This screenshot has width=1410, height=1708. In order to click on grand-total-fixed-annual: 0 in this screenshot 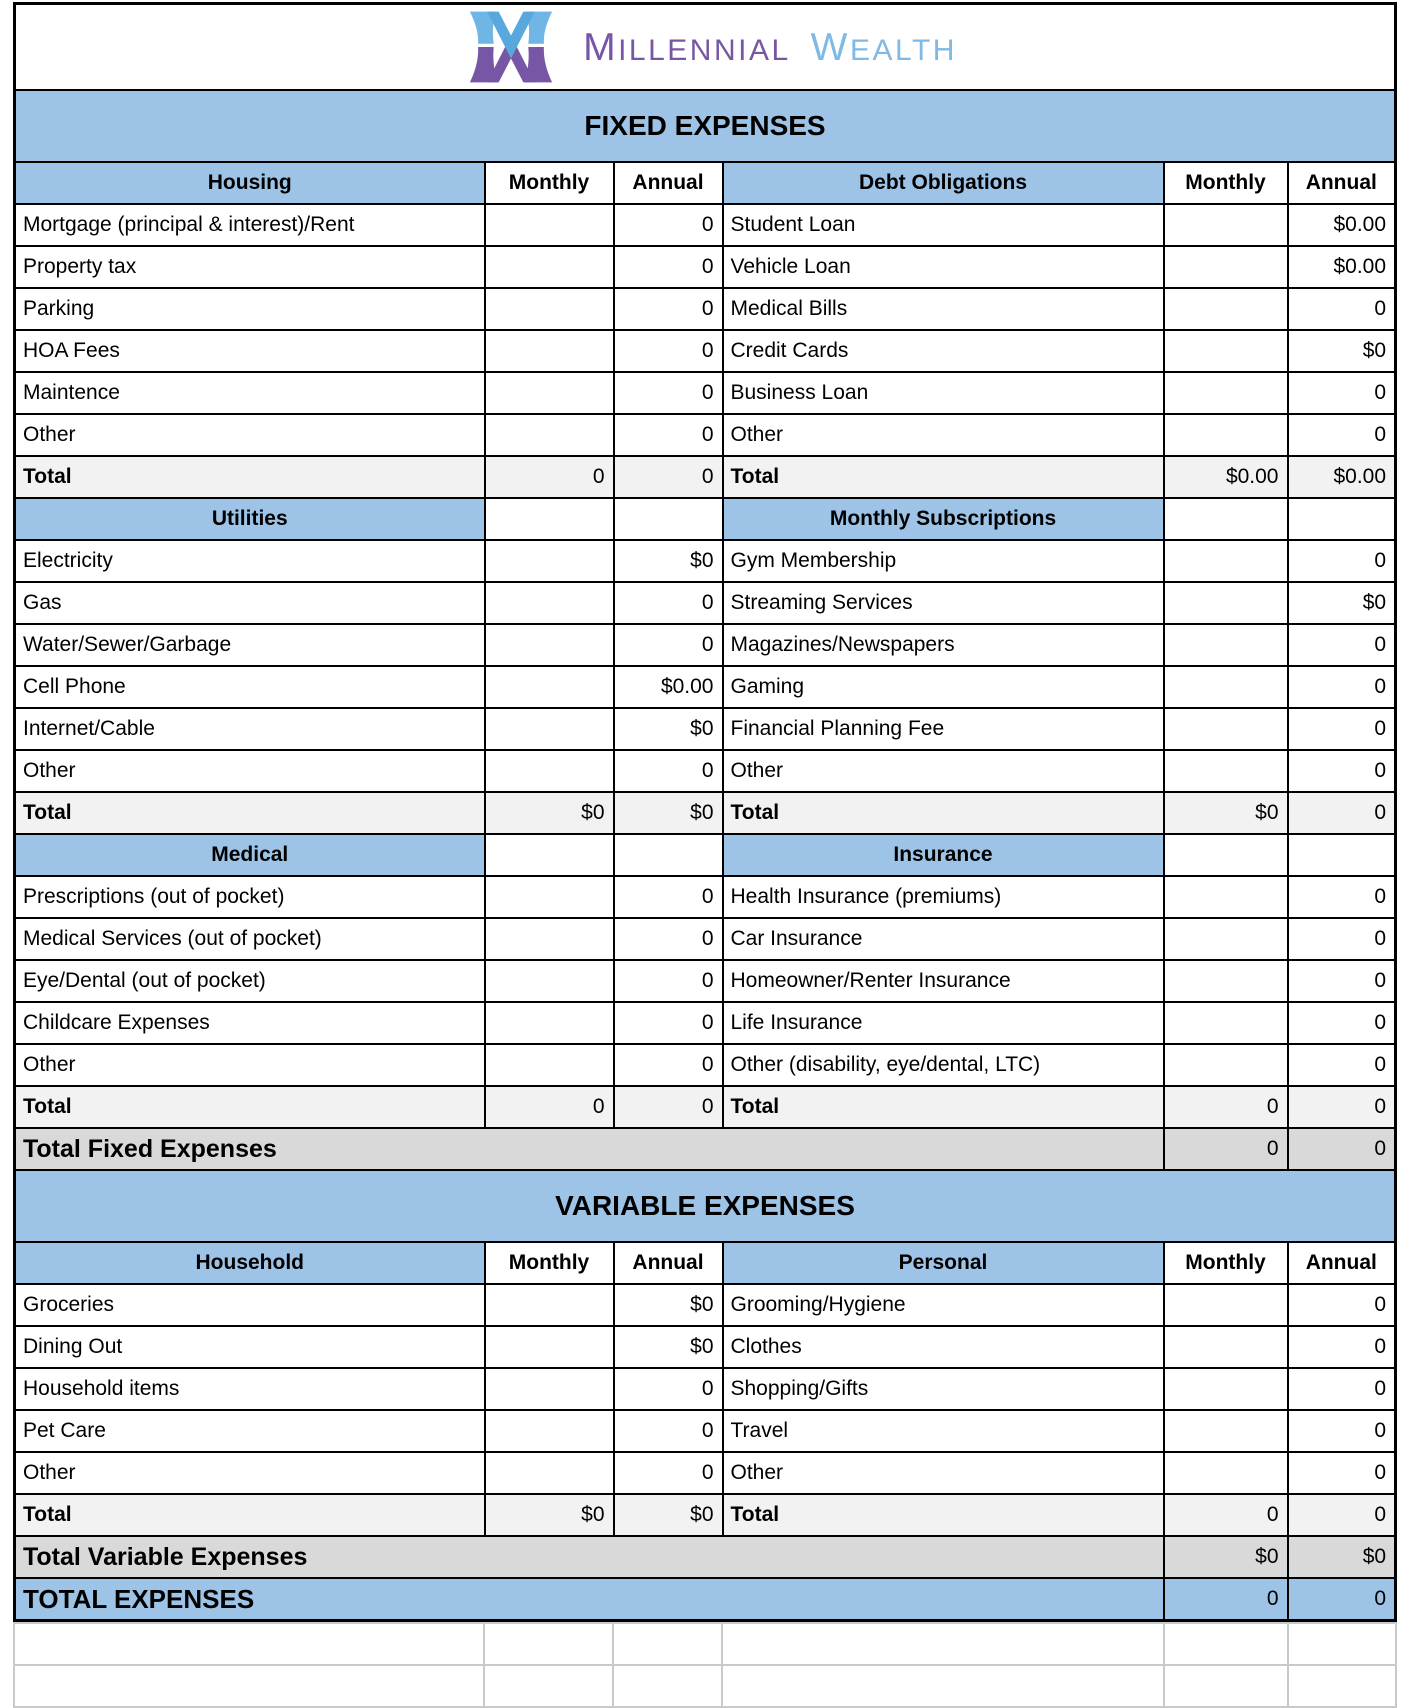, I will do `click(1341, 1149)`.